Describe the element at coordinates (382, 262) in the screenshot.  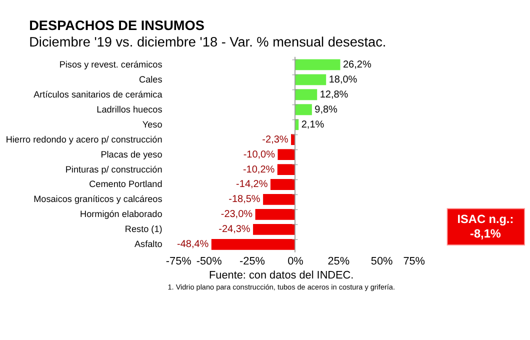
I see `x-tick-label: 50%` at that location.